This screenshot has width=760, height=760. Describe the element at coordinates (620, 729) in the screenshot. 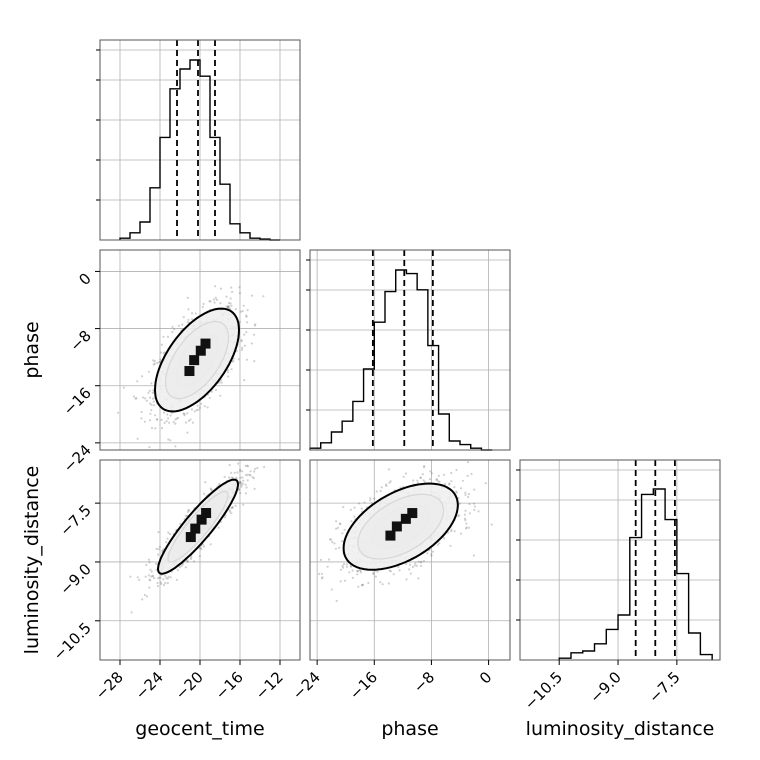

I see `x-axis-label: luminosity_distance` at that location.